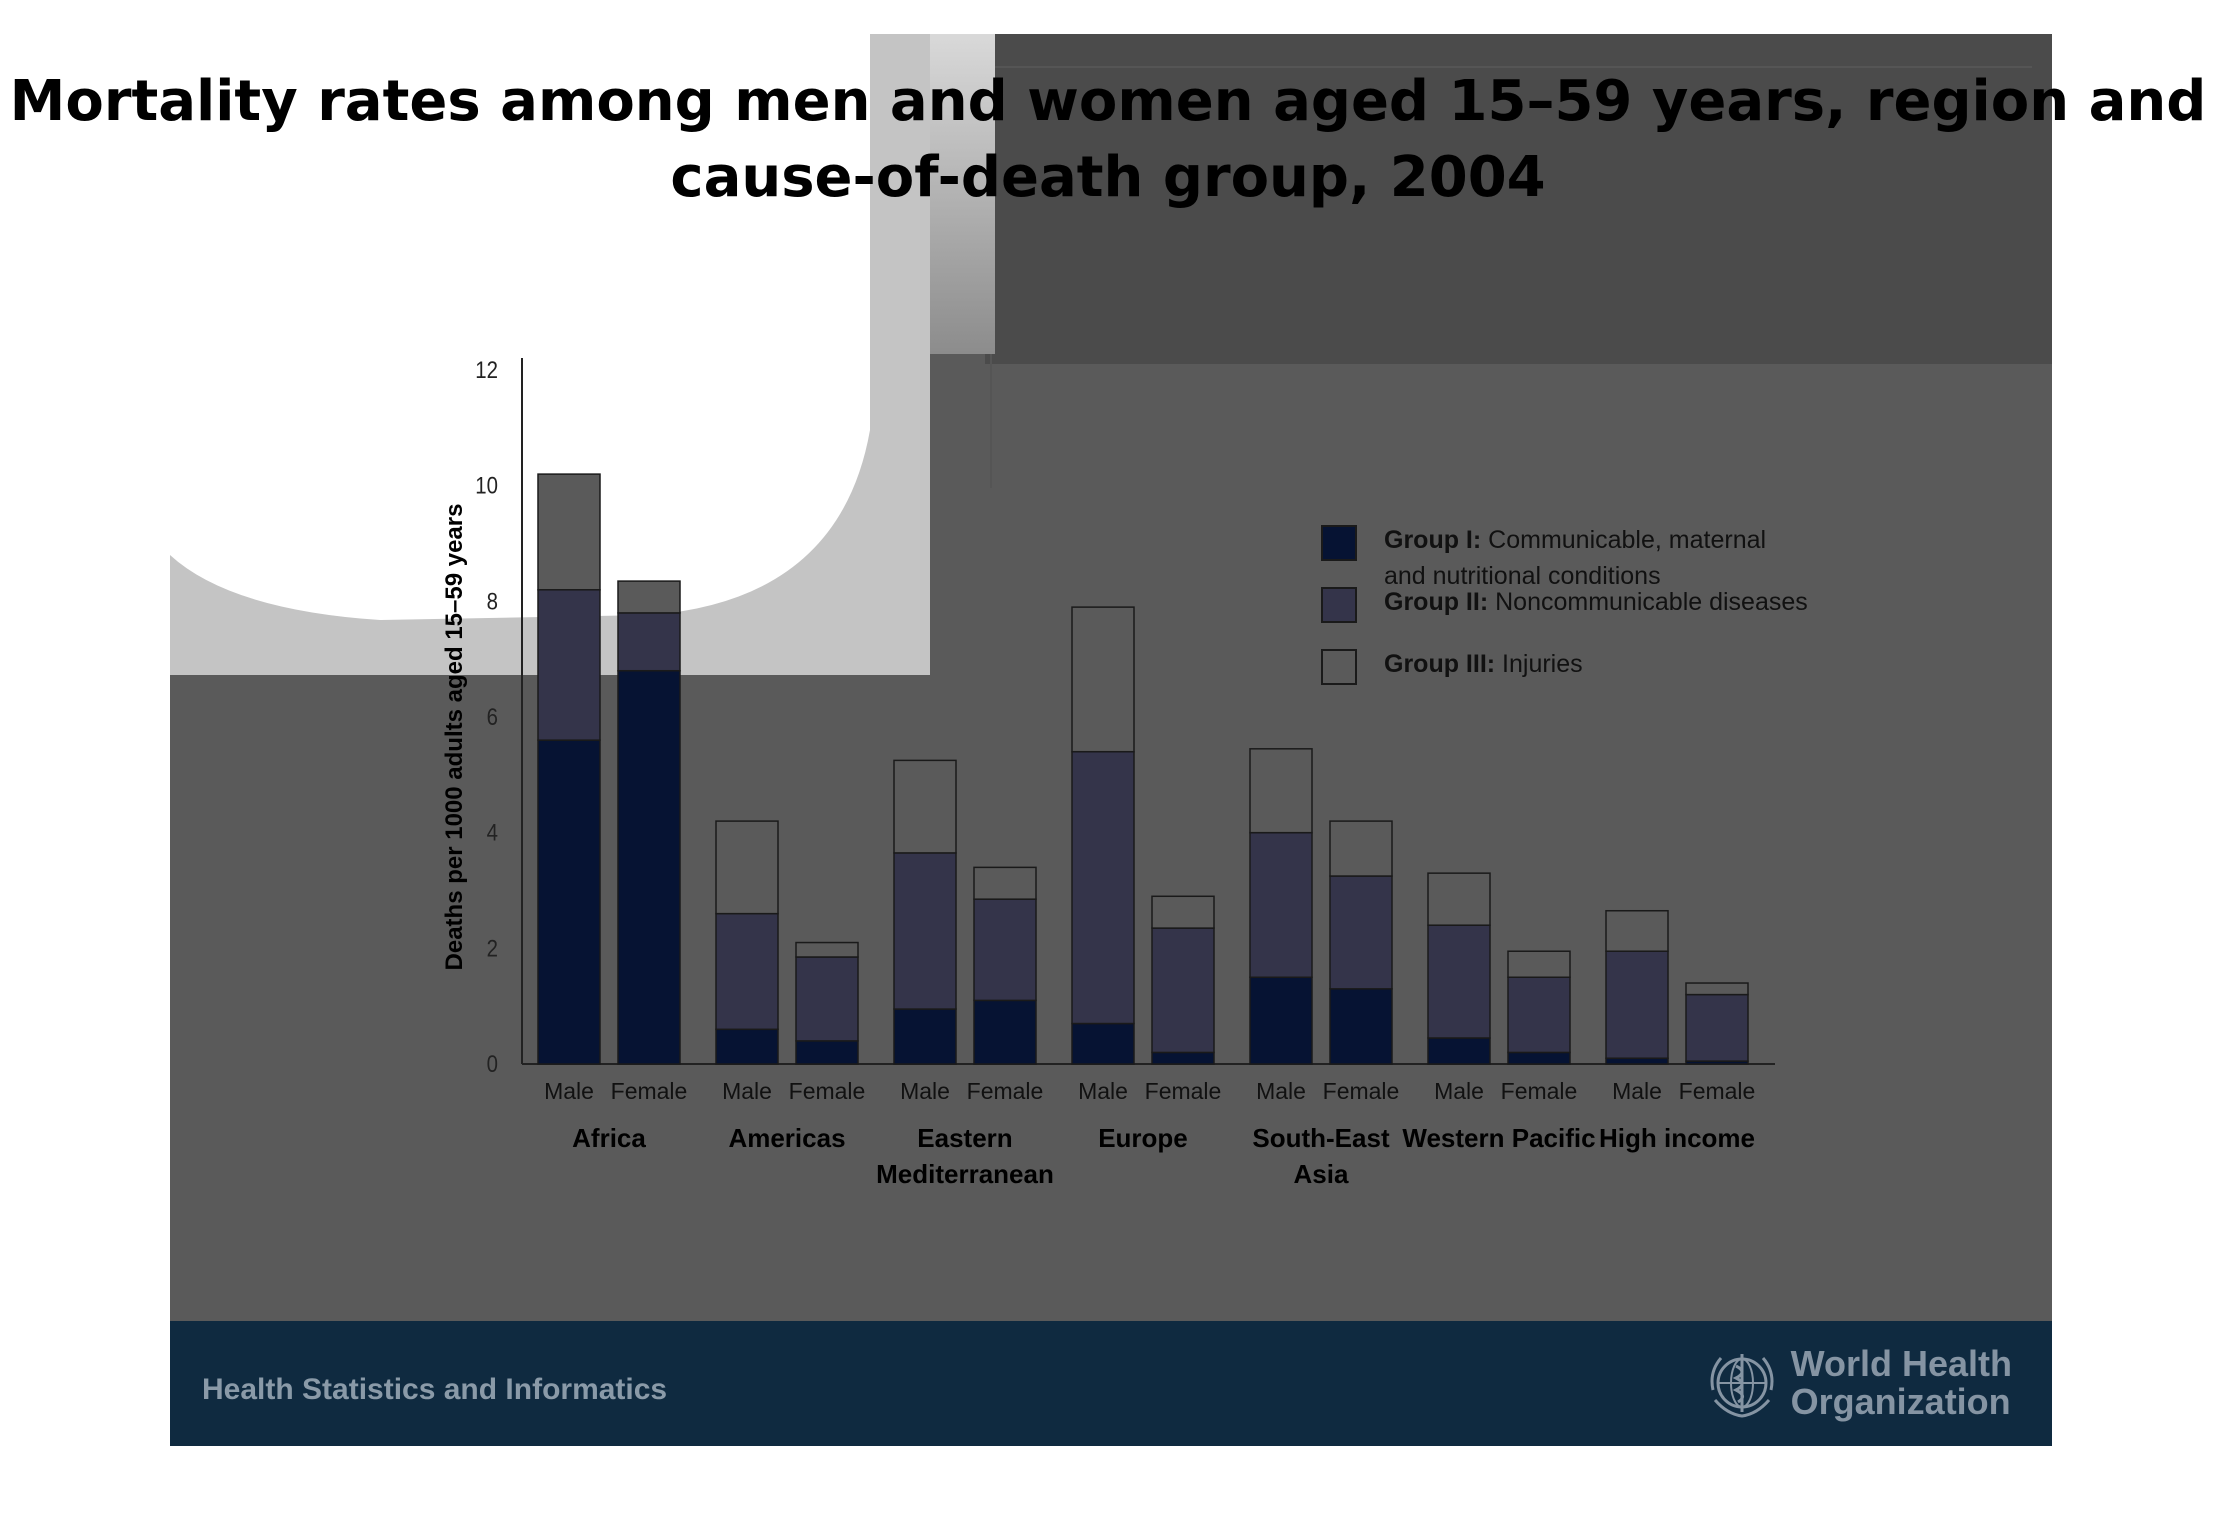  Describe the element at coordinates (1651, 602) in the screenshot. I see `legend-label-text: Noncommunicable diseases` at that location.